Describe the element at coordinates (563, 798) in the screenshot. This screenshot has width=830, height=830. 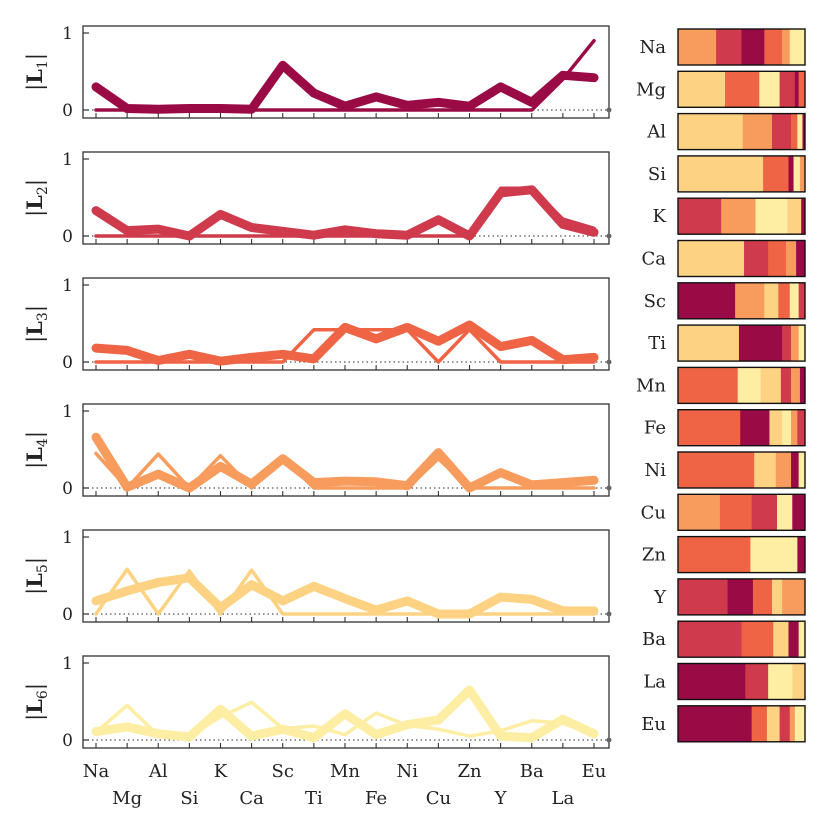
I see `x-tick-label: La` at that location.